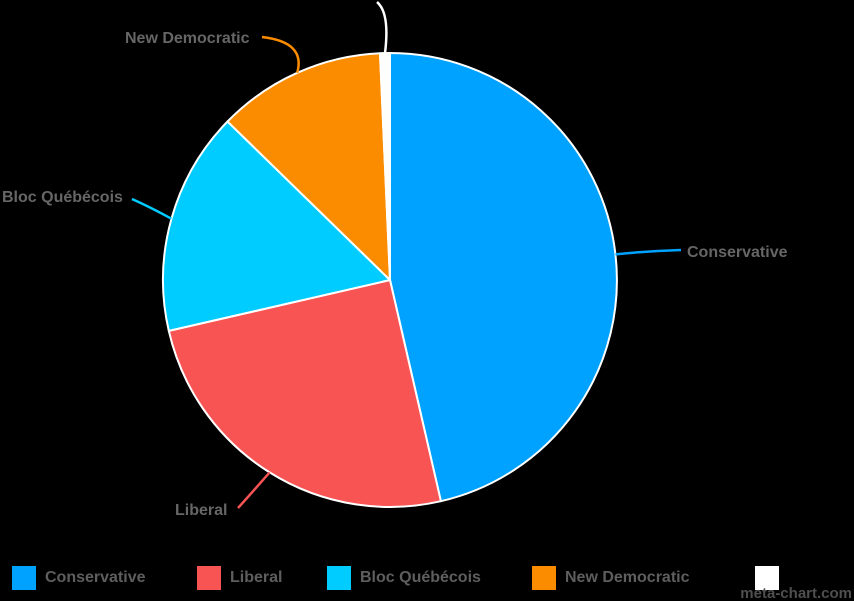 The width and height of the screenshot is (854, 601). What do you see at coordinates (256, 577) in the screenshot?
I see `legend-label-liberal: Liberal` at bounding box center [256, 577].